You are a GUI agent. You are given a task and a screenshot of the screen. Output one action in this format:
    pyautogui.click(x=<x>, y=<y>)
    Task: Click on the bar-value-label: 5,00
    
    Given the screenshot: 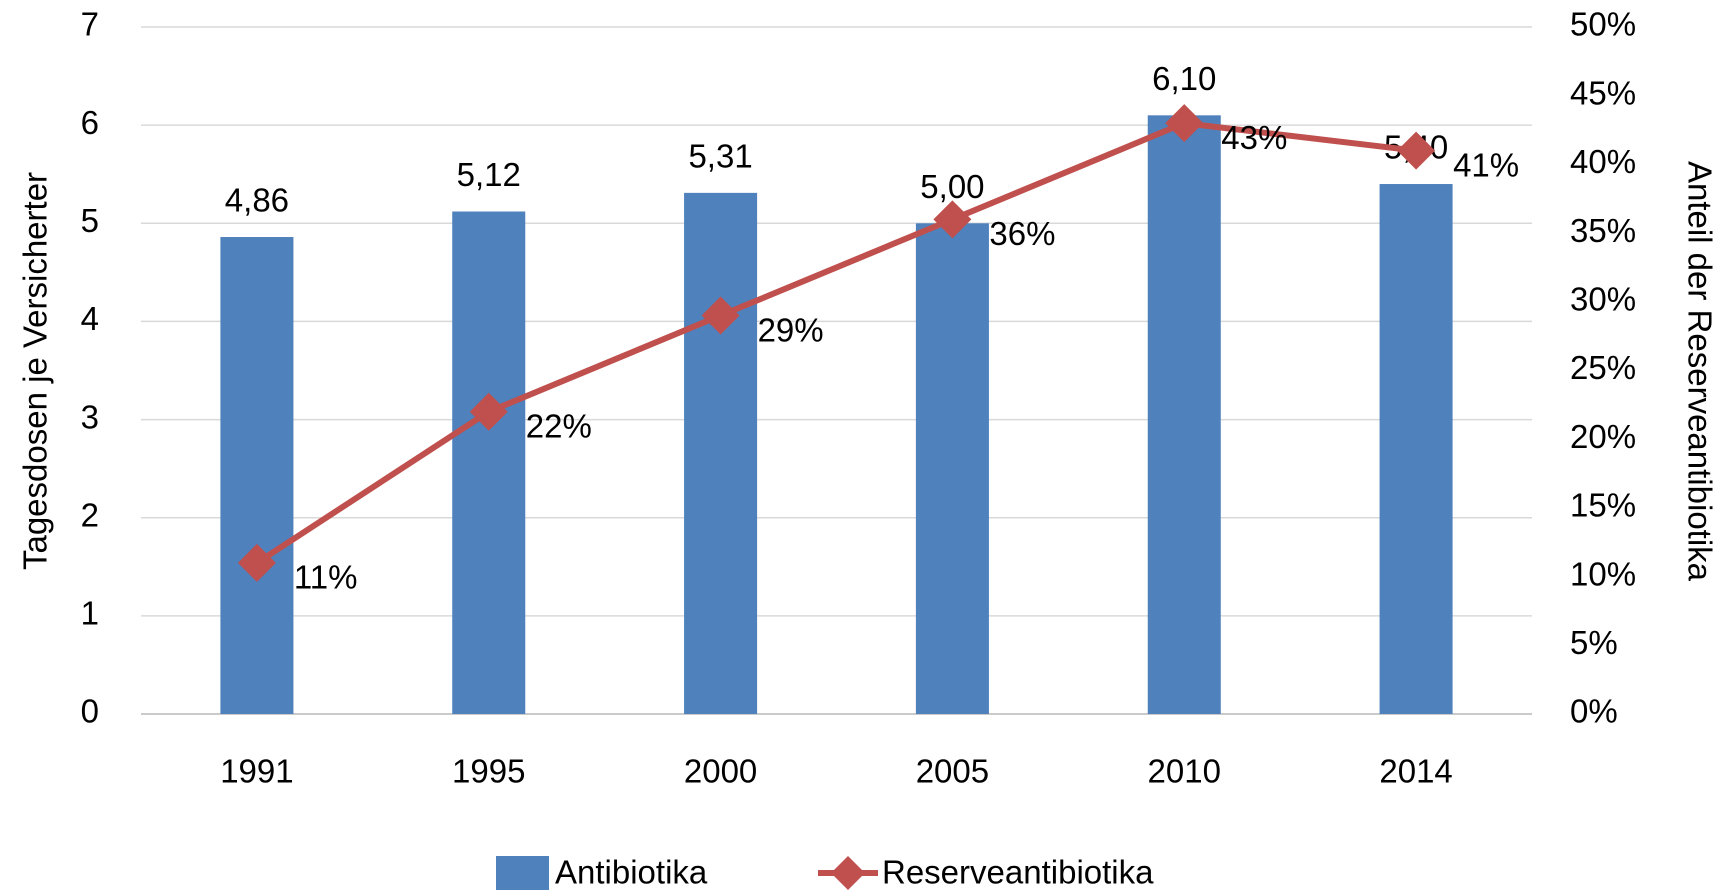 What is the action you would take?
    pyautogui.click(x=952, y=186)
    